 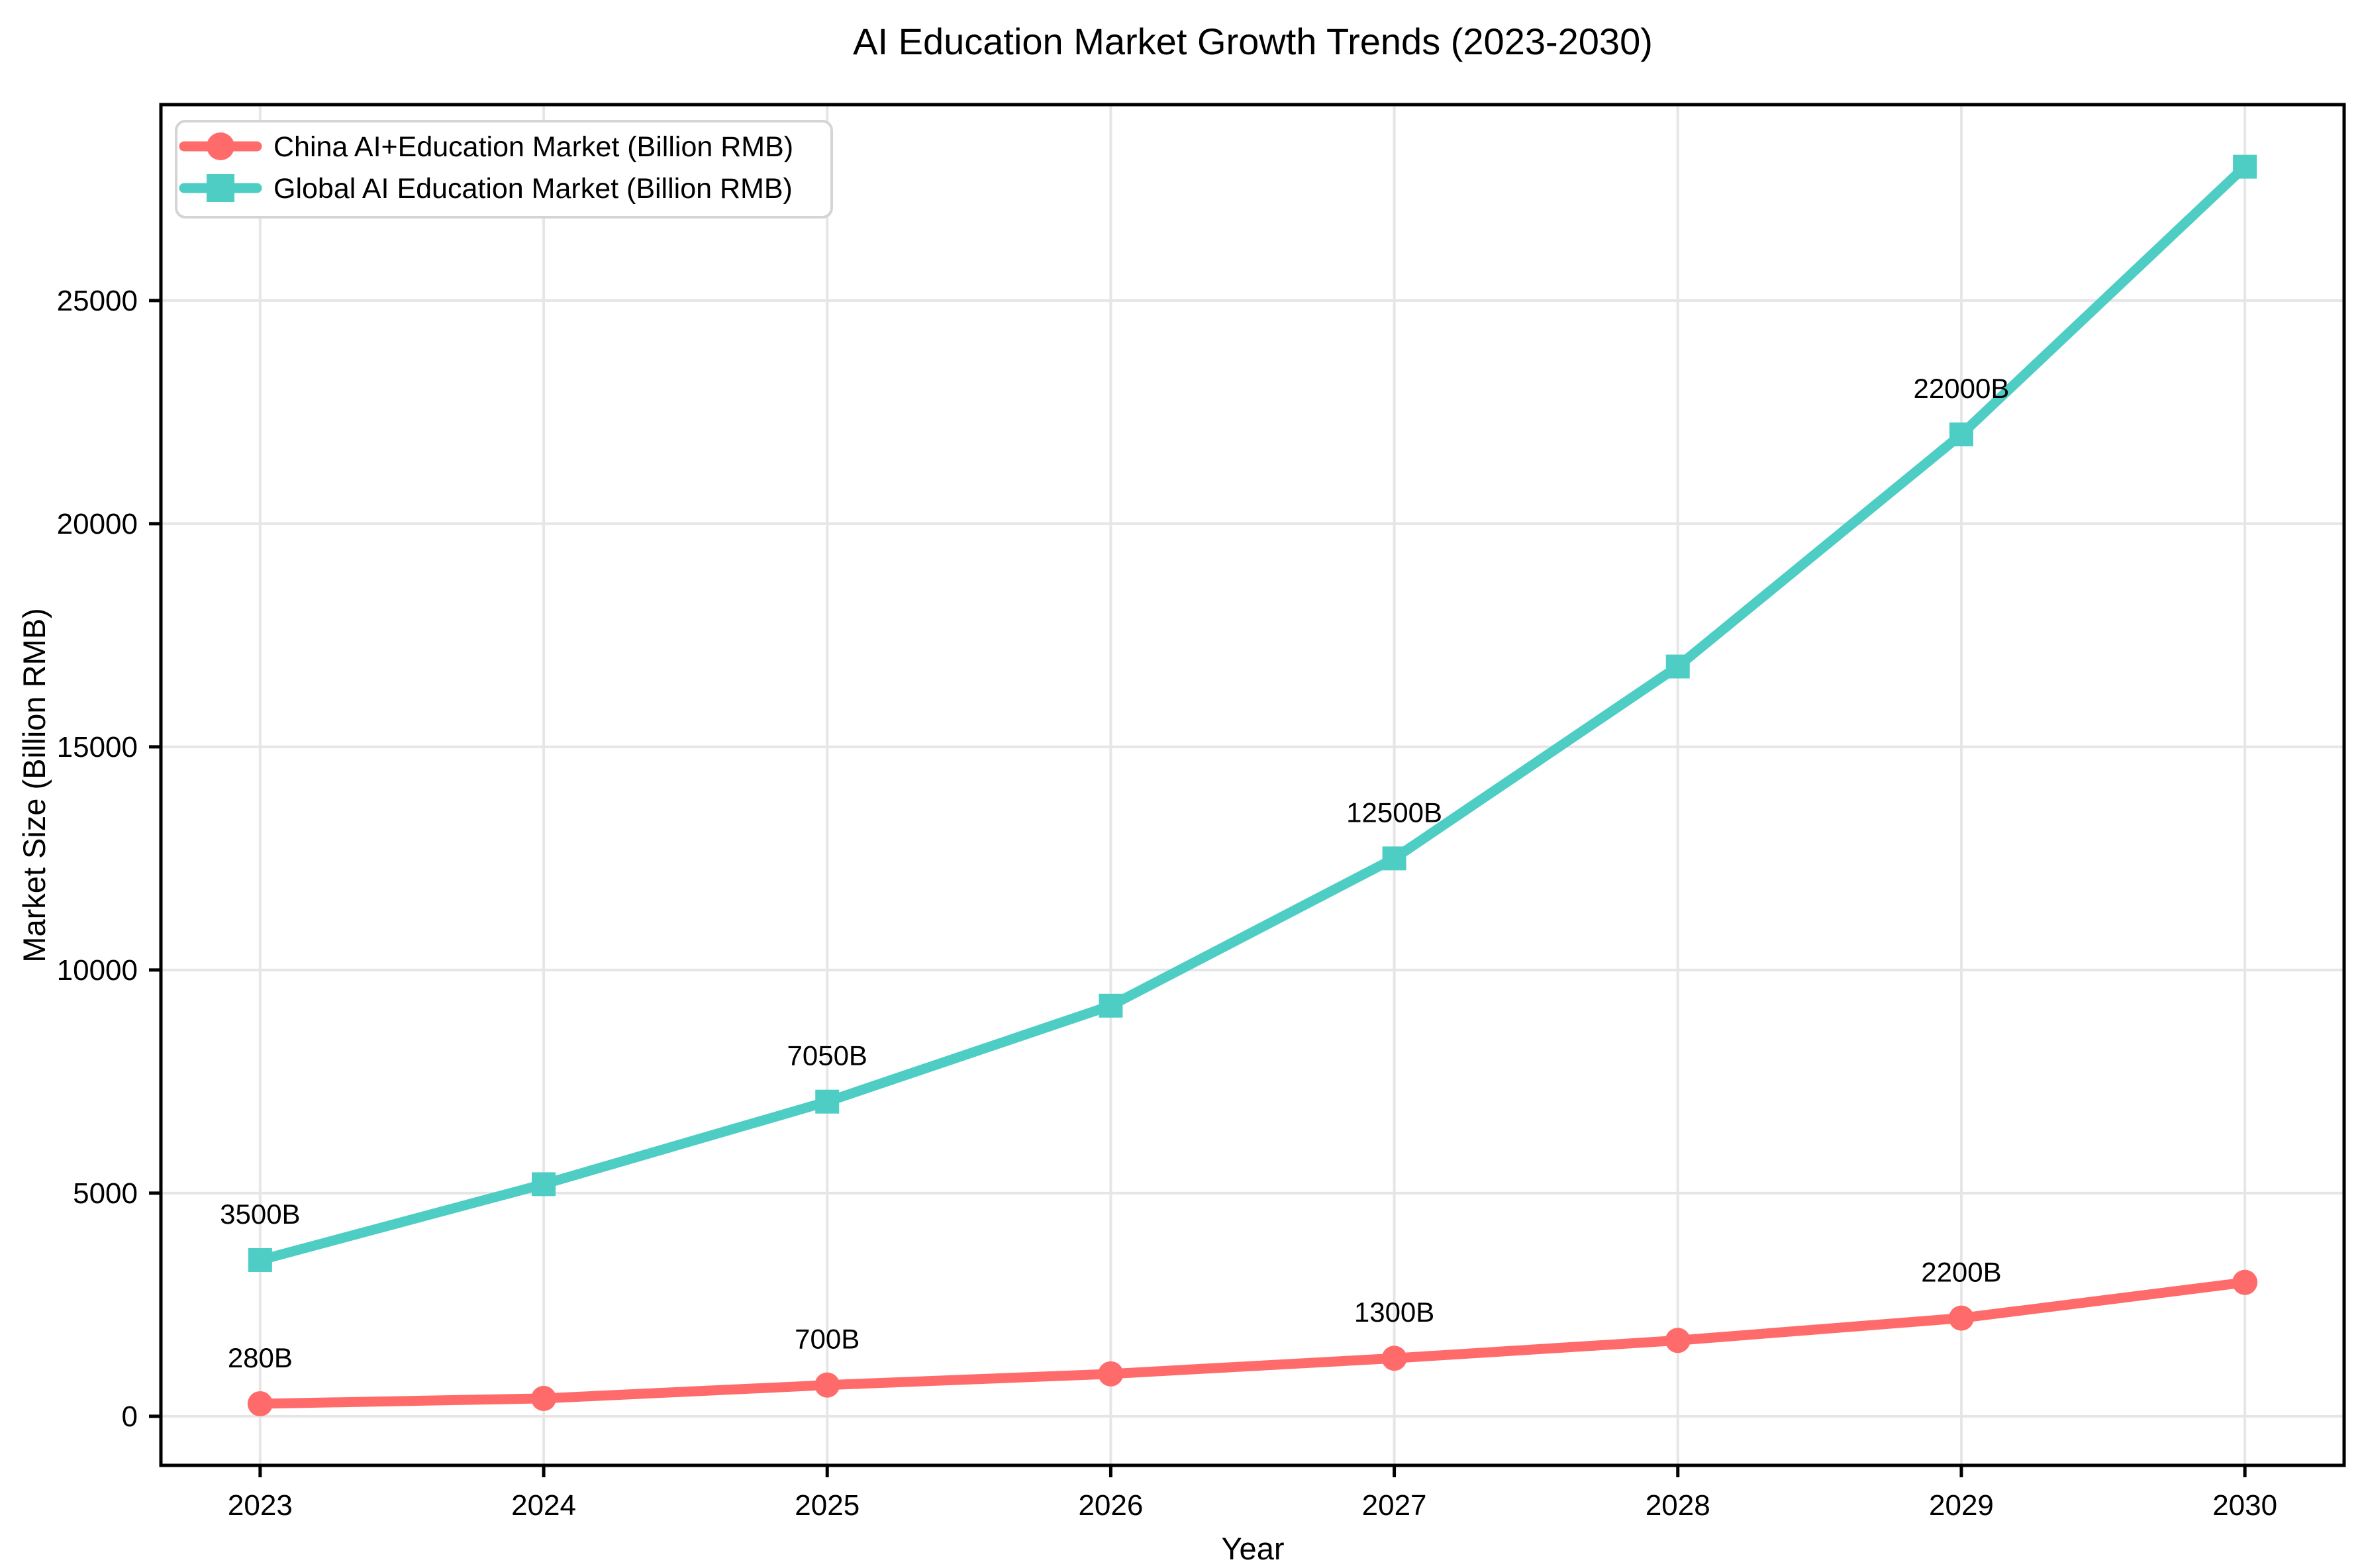 What do you see at coordinates (97, 524) in the screenshot?
I see `y-tick-label: 20000` at bounding box center [97, 524].